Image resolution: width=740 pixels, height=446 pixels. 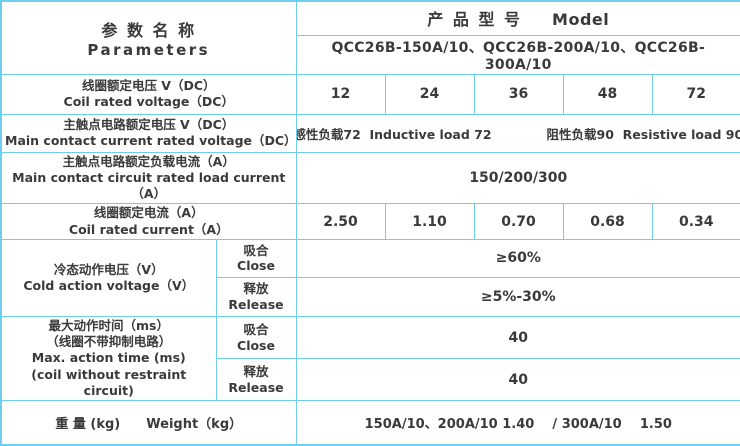 I want to click on max-action-release-zh: 释放, so click(x=256, y=372).